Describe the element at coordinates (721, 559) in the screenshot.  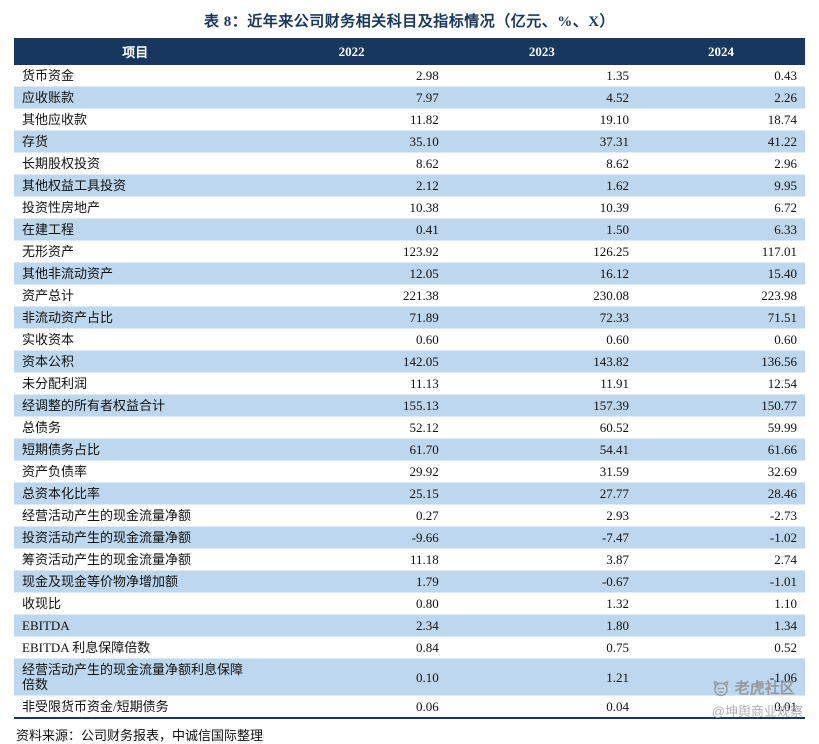
I see `value-cell: 2.74` at that location.